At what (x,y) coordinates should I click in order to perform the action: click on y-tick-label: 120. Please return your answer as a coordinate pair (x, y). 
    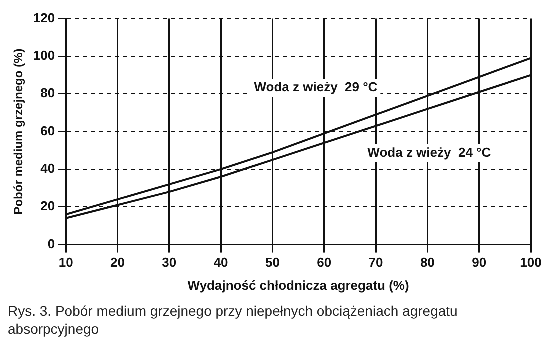
    Looking at the image, I should click on (44, 18).